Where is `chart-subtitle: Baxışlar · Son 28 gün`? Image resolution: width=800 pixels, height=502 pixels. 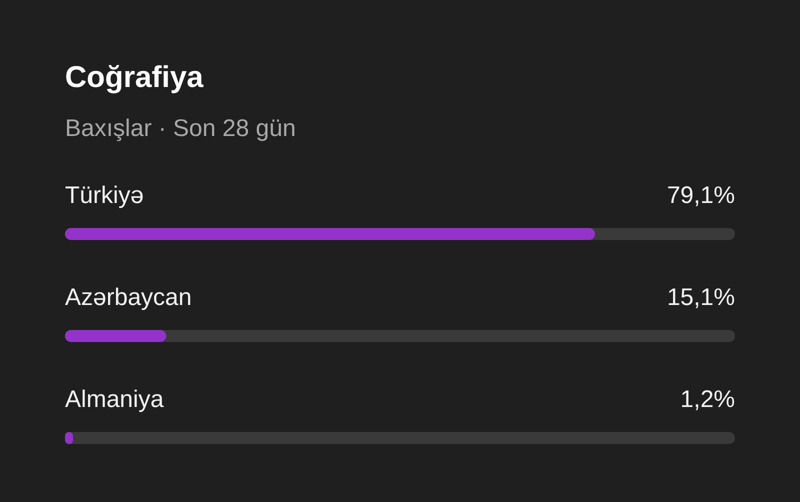
chart-subtitle: Baxışlar · Son 28 gün is located at coordinates (180, 128).